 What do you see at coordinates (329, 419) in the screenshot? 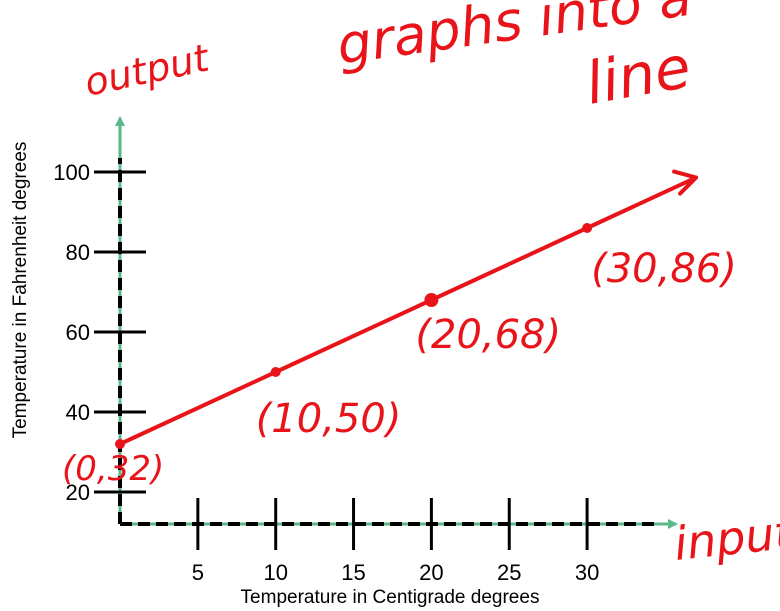
I see `point-label: (10,50)` at bounding box center [329, 419].